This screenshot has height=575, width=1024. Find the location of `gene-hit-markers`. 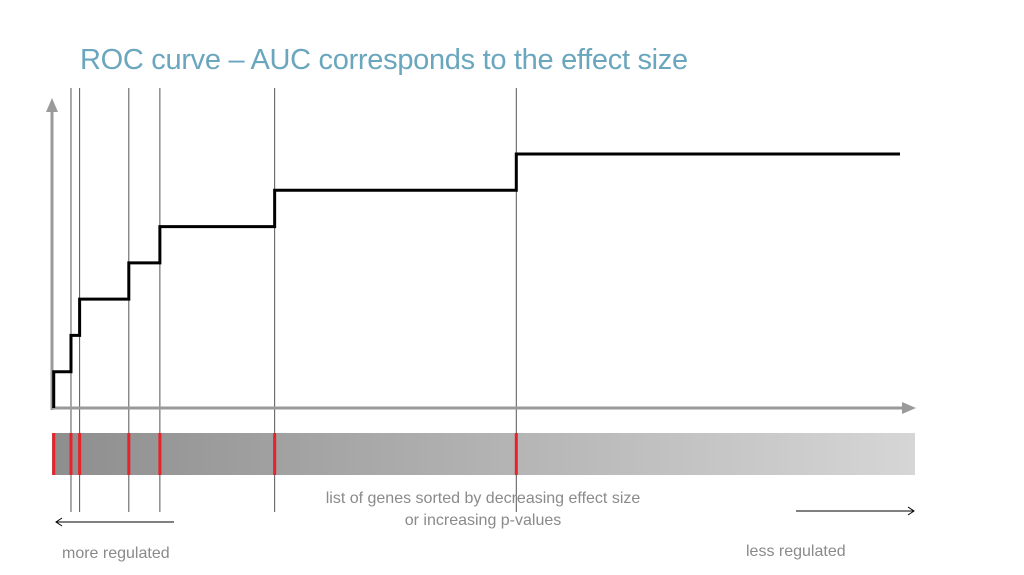

gene-hit-markers is located at coordinates (285, 454).